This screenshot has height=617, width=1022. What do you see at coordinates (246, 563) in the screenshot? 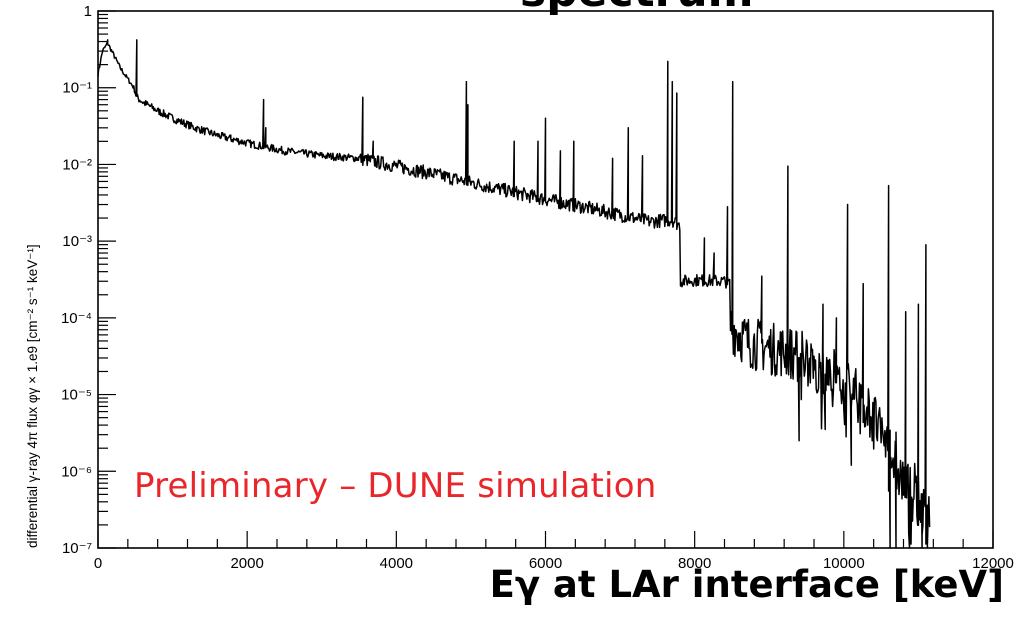
I see `x-tick-label: 2000` at bounding box center [246, 563].